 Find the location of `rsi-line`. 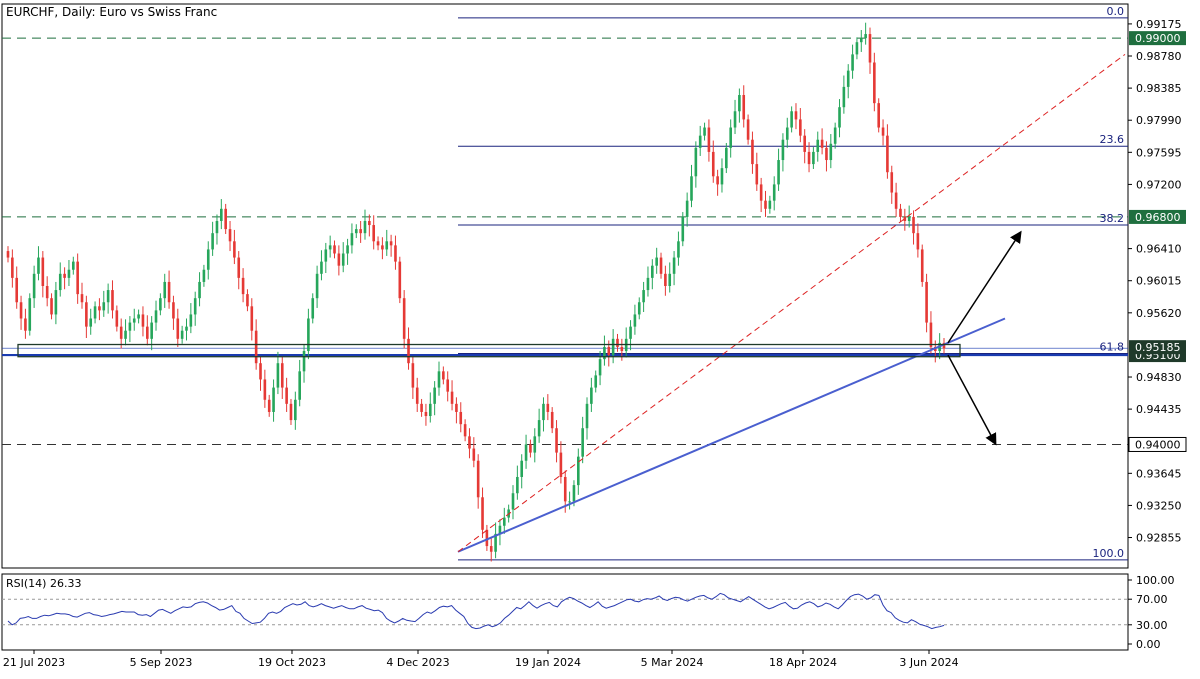

rsi-line is located at coordinates (476, 611).